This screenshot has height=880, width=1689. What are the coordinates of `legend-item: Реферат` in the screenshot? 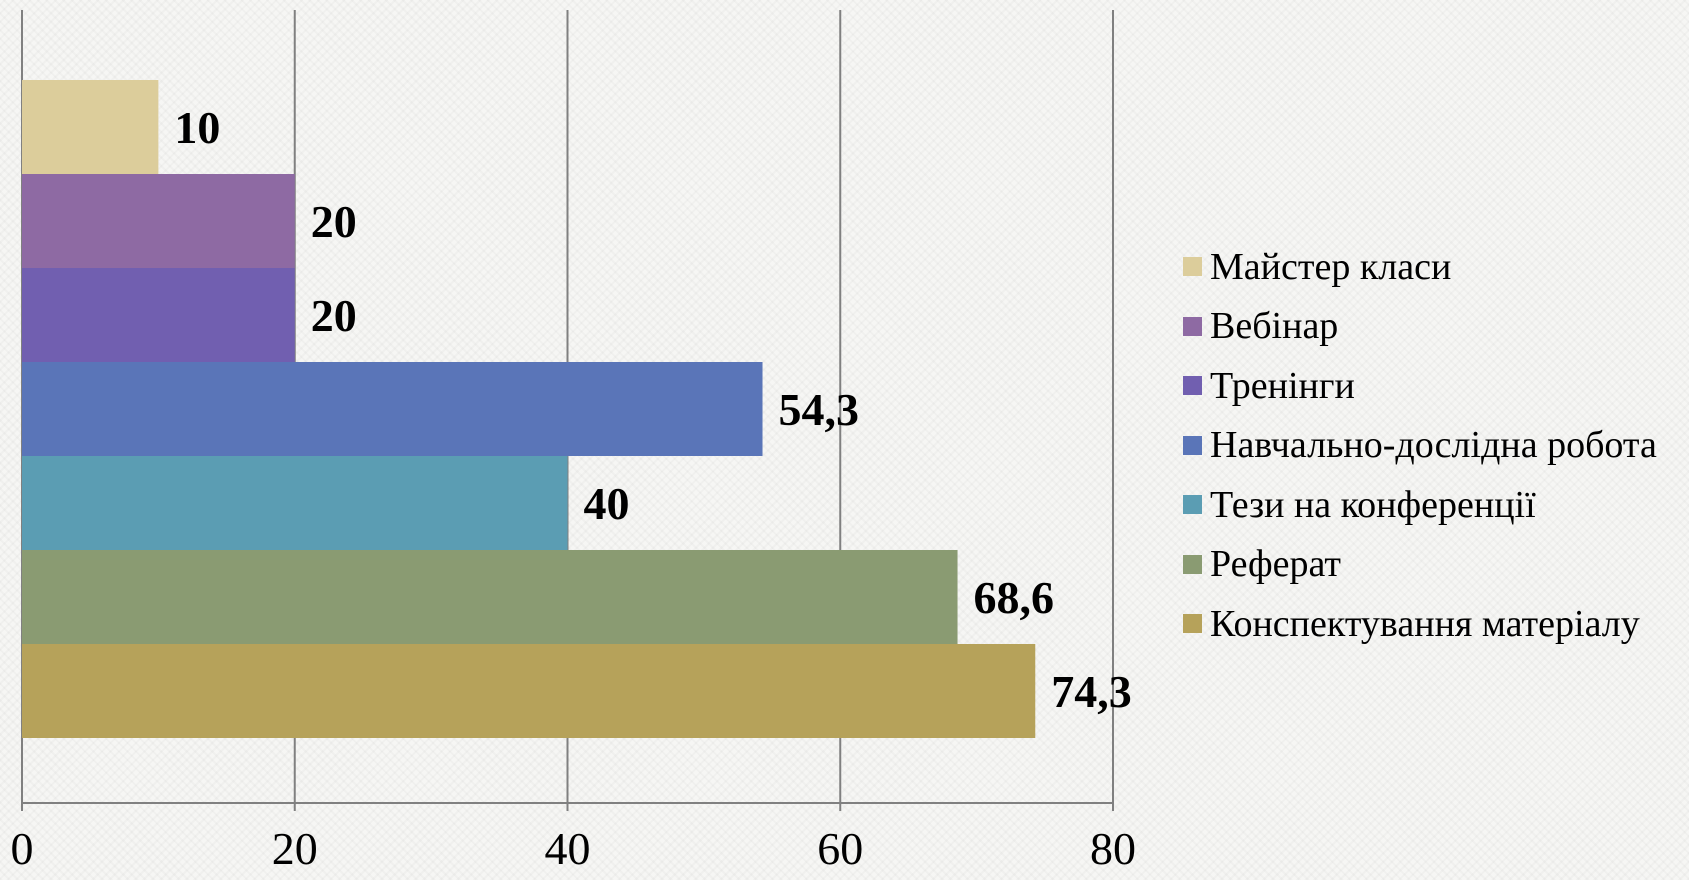 It's located at (1420, 565).